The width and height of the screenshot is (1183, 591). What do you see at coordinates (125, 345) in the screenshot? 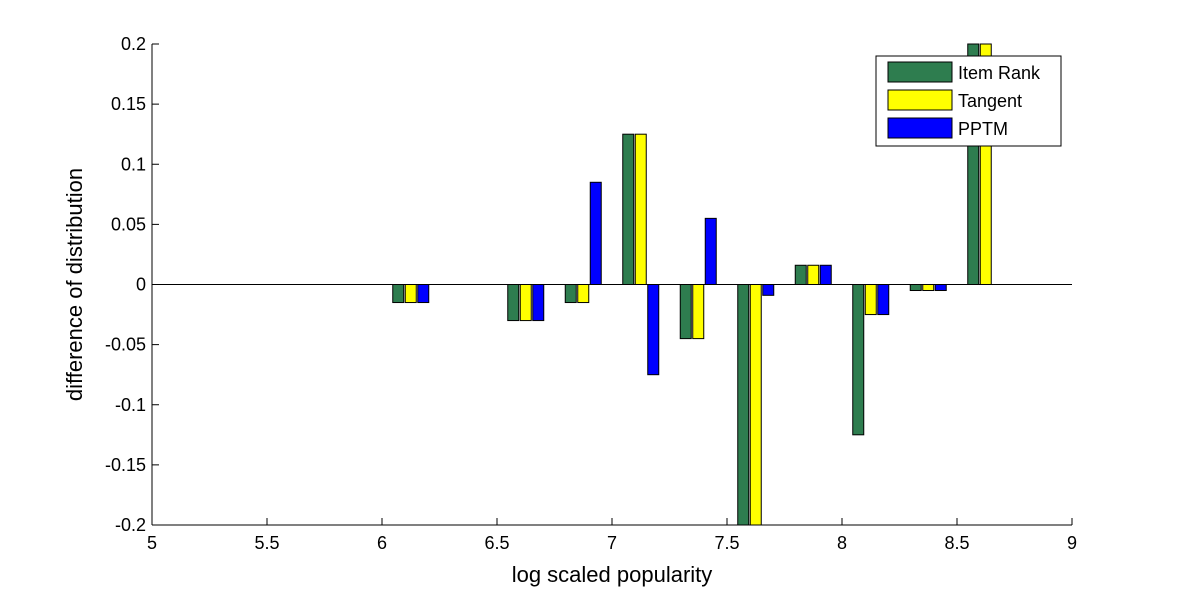
I see `y-tick-label: -0.05` at bounding box center [125, 345].